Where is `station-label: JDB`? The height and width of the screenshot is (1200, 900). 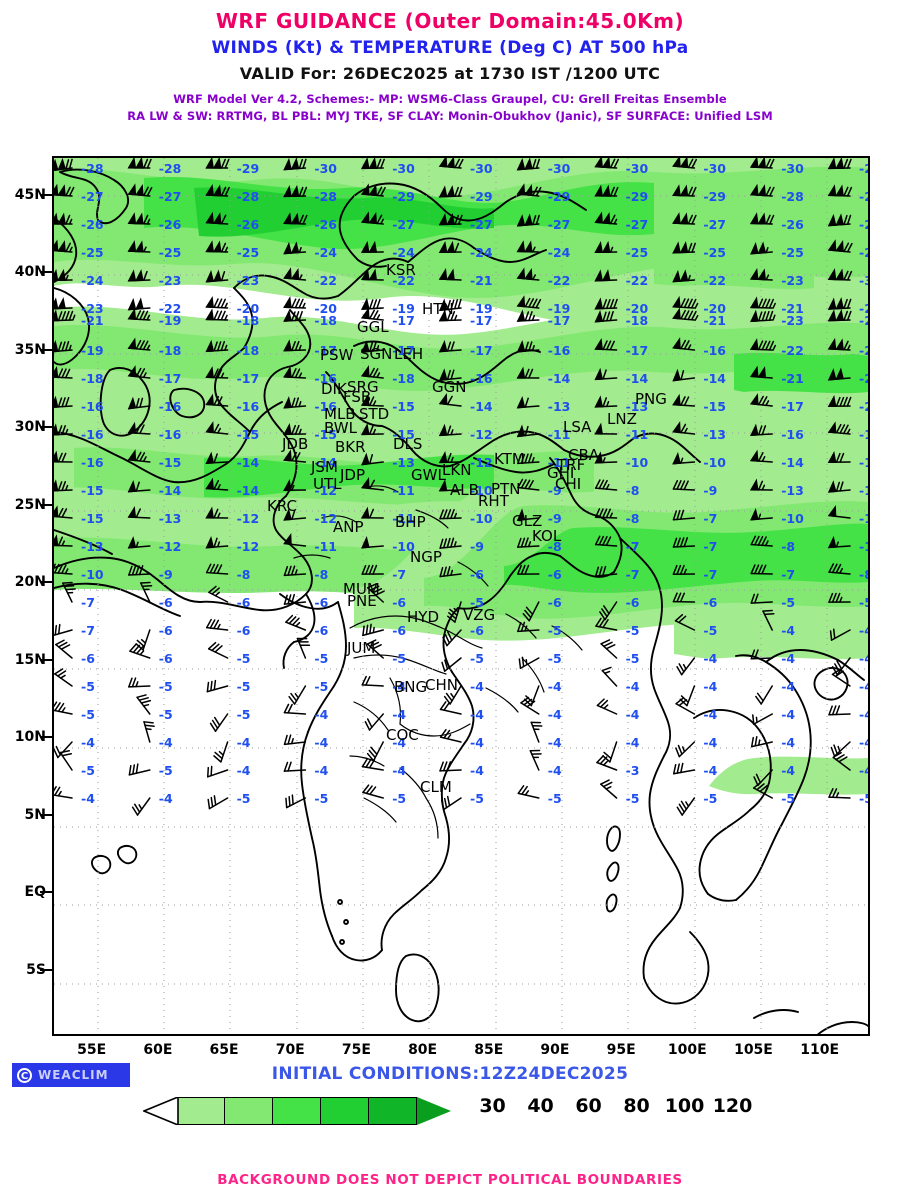 station-label: JDB is located at coordinates (294, 444).